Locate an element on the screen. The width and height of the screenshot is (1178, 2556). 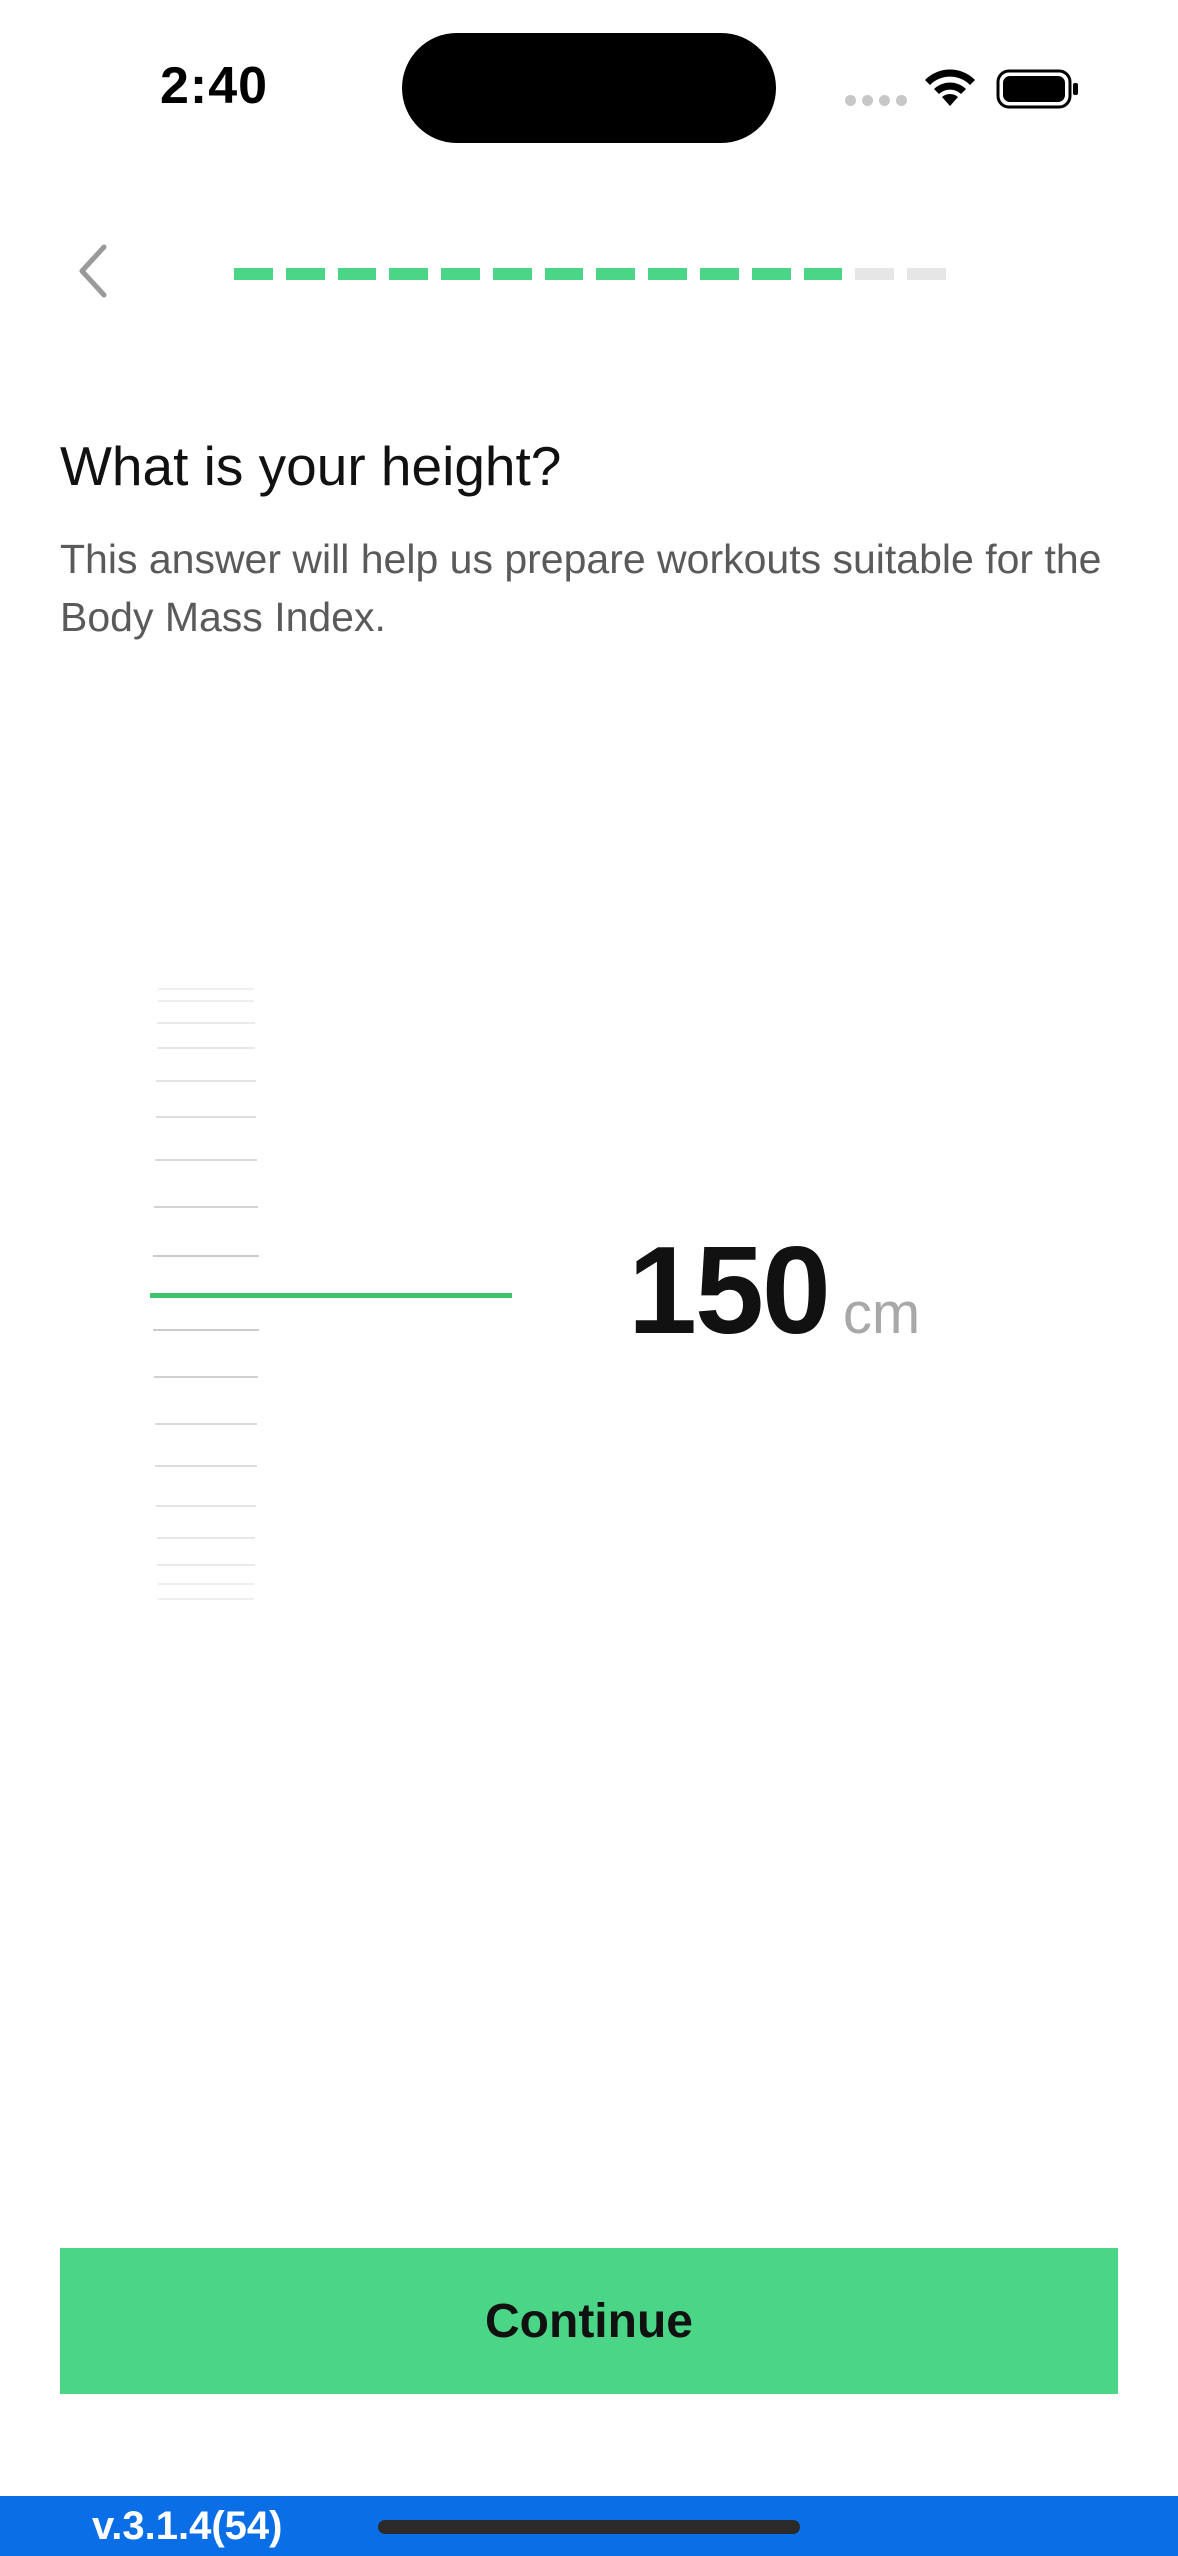
status-time: 2:40 is located at coordinates (214, 86).